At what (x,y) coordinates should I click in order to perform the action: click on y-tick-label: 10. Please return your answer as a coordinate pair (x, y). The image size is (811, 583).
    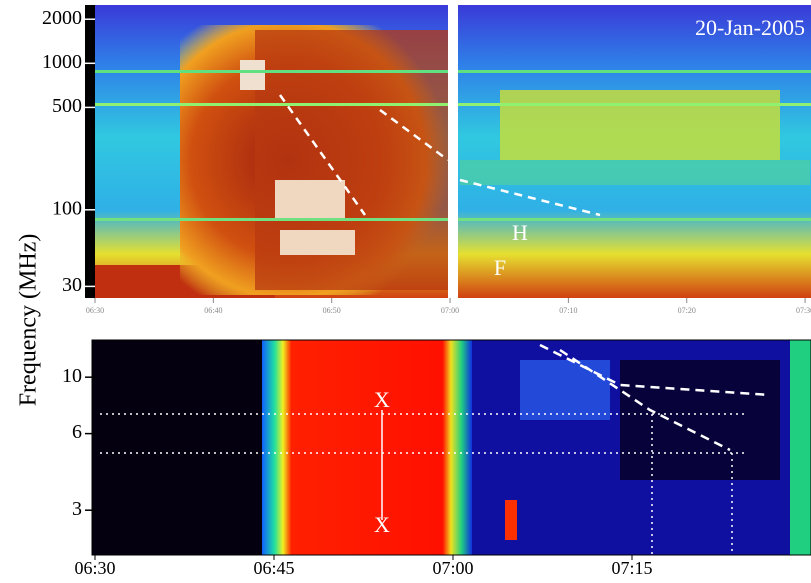
    Looking at the image, I should click on (72, 376).